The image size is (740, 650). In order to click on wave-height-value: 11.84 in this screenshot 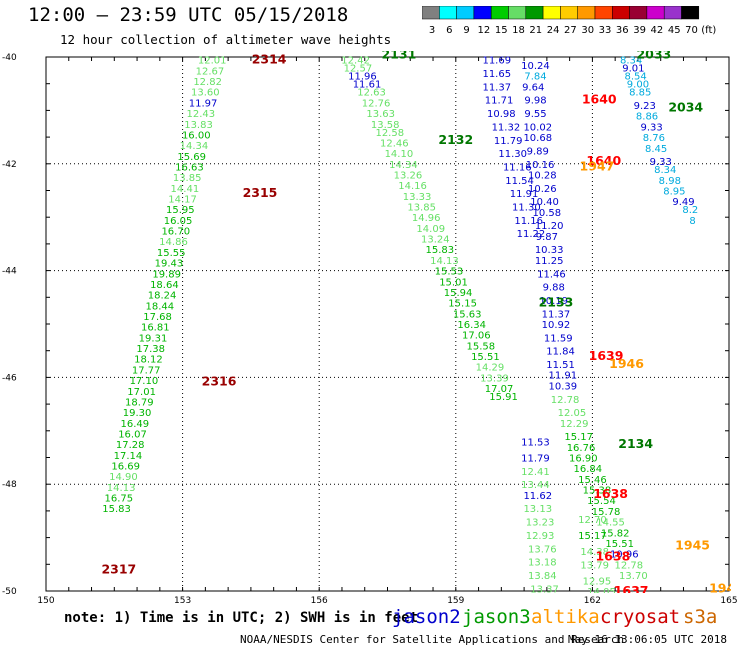, I will do `click(560, 352)`.